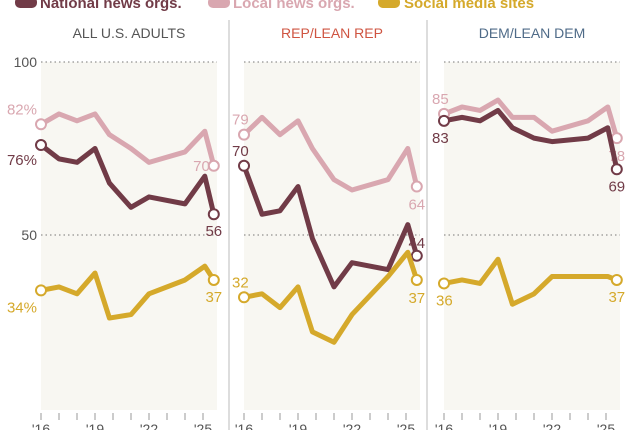  Describe the element at coordinates (129, 33) in the screenshot. I see `panel-title: ALL U.S. ADULTS` at that location.